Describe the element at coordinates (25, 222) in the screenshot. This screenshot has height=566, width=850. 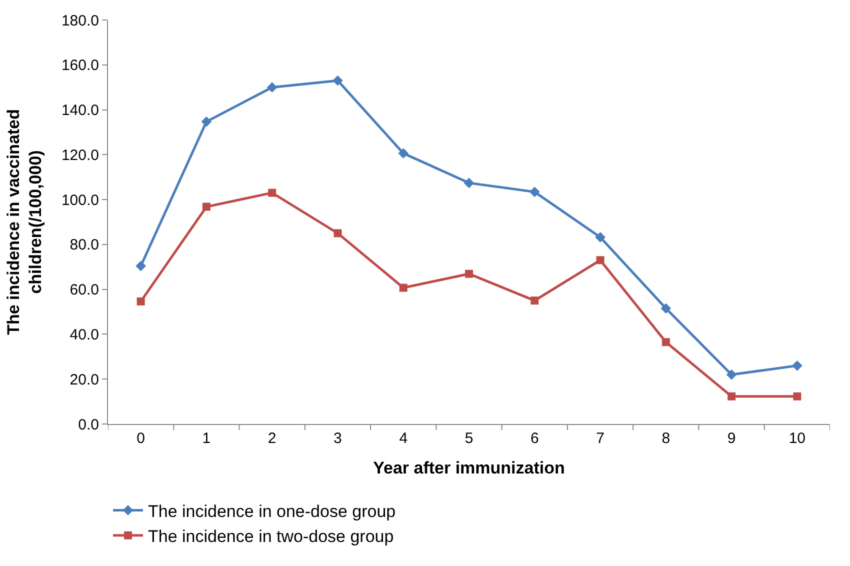
I see `y-axis-title: The incidence in vaccinated children(/100,000)` at that location.